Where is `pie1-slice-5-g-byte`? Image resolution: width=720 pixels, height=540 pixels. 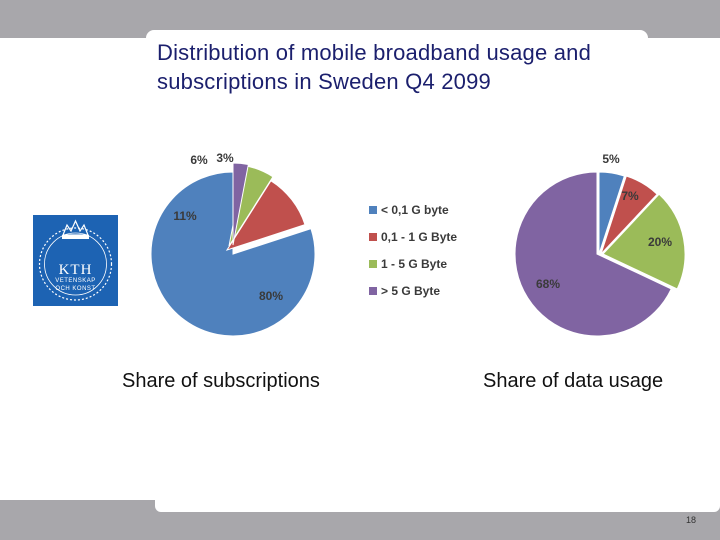 pie1-slice-5-g-byte is located at coordinates (240, 204).